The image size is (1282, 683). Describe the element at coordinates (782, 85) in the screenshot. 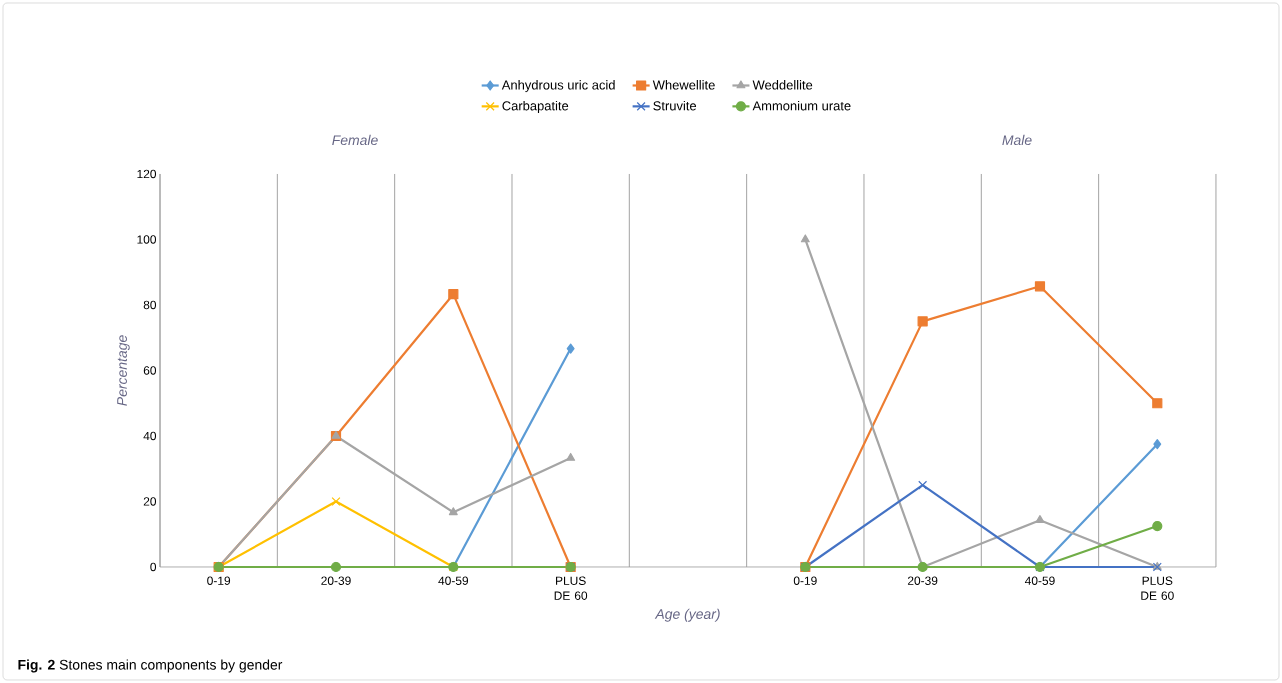

I see `legend-label: Weddellite` at that location.